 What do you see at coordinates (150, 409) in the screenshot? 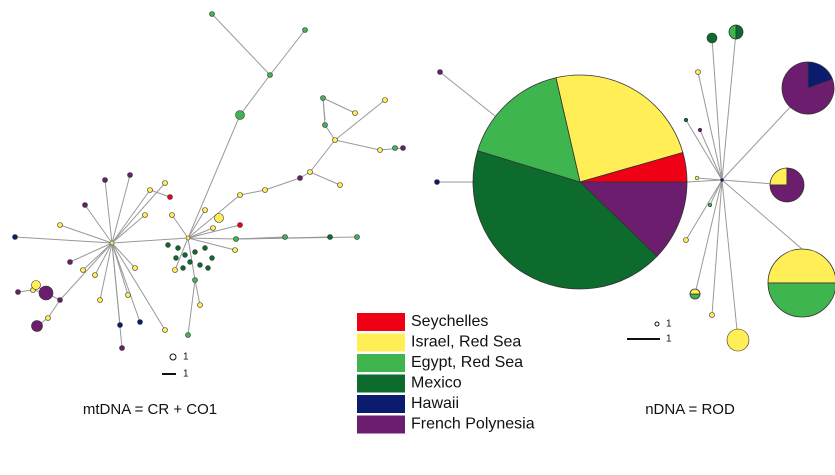
I see `left-caption: mtDNA = CR + CO1` at bounding box center [150, 409].